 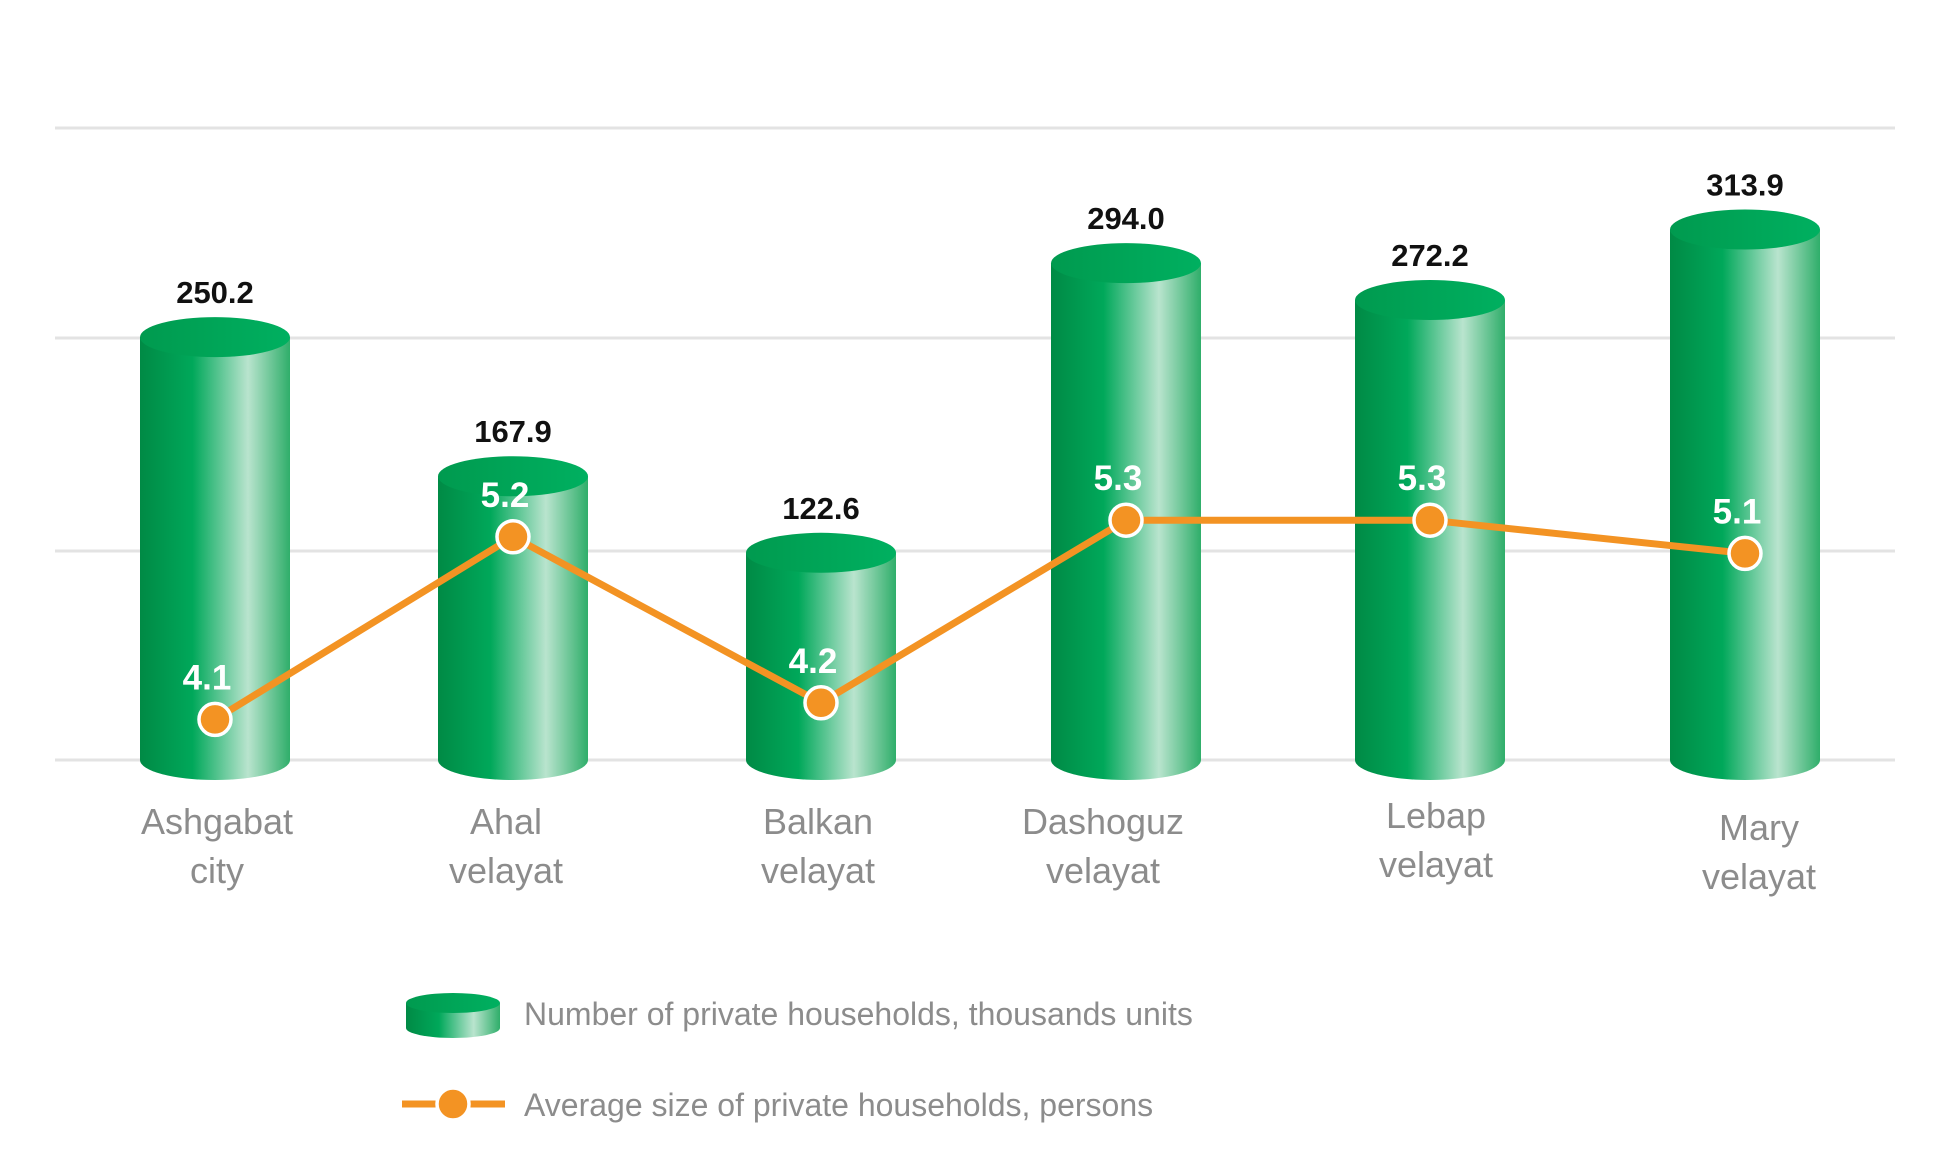 What do you see at coordinates (215, 292) in the screenshot?
I see `bar-value-label: 250.2` at bounding box center [215, 292].